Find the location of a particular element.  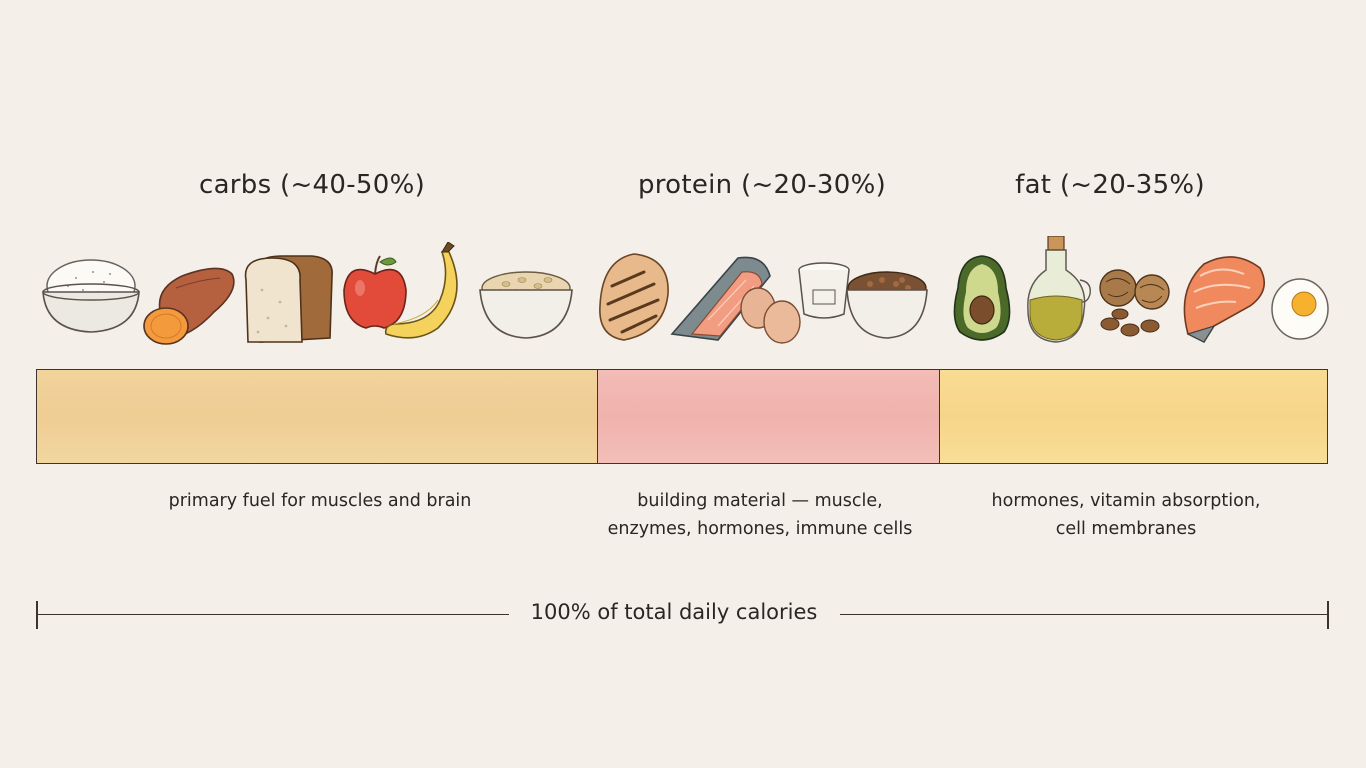

salmon-steak-icon is located at coordinates (1224, 300).